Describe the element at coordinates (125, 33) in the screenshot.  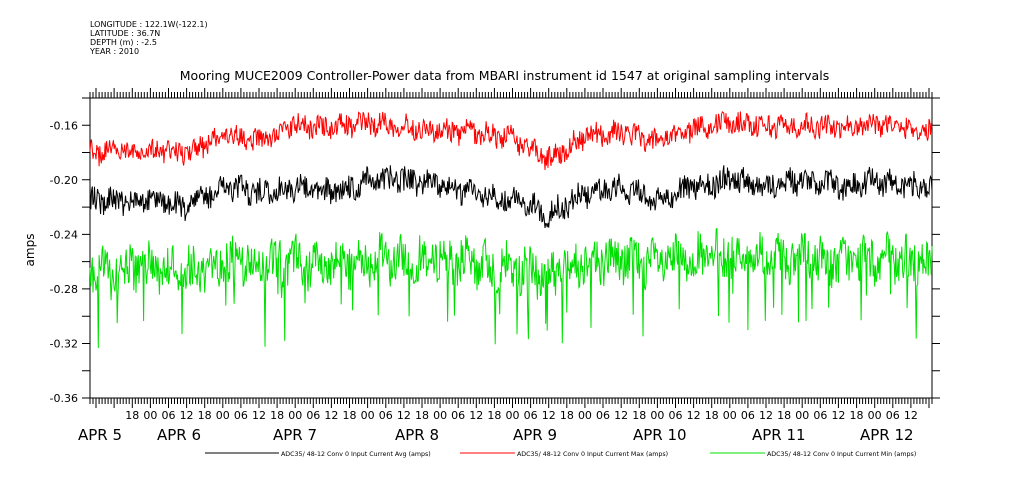
I see `latitude-label: LATITUDE : 36.7N` at that location.